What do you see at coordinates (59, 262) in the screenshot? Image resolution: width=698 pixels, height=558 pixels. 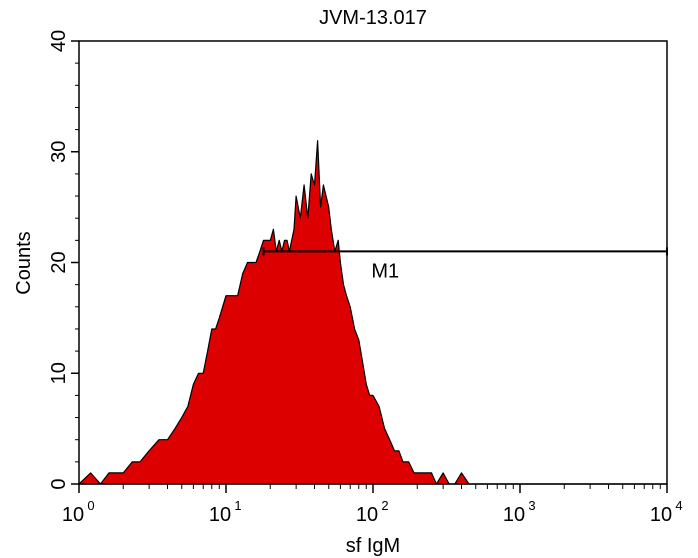 I see `y-tick-label: 20` at bounding box center [59, 262].